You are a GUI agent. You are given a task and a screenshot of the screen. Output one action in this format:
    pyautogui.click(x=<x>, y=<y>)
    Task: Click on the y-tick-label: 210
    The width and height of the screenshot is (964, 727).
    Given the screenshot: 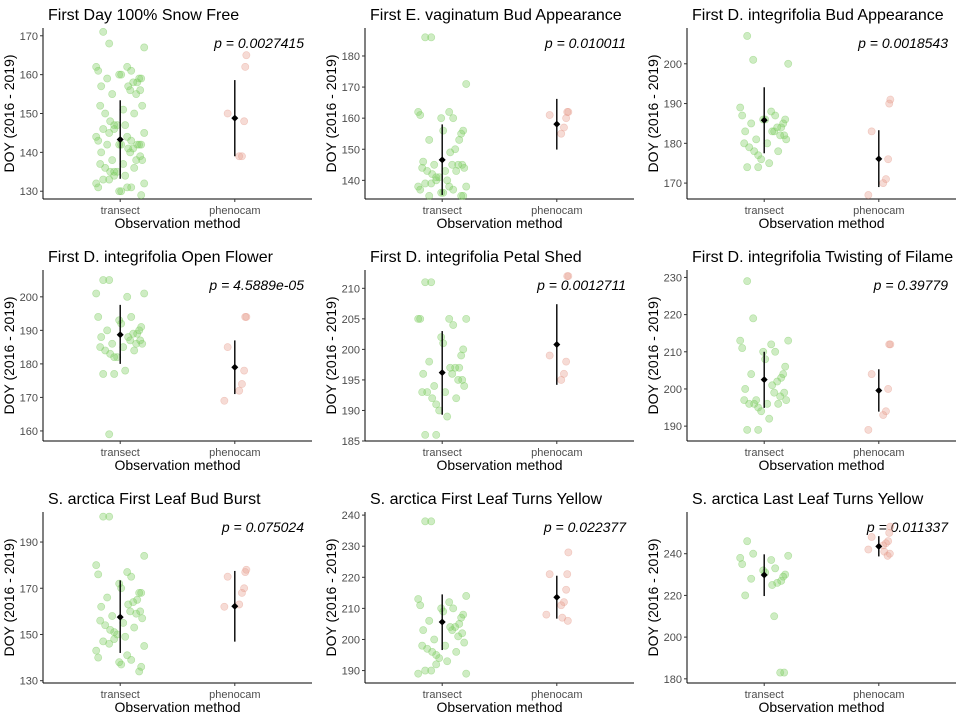 What is the action you would take?
    pyautogui.click(x=351, y=609)
    